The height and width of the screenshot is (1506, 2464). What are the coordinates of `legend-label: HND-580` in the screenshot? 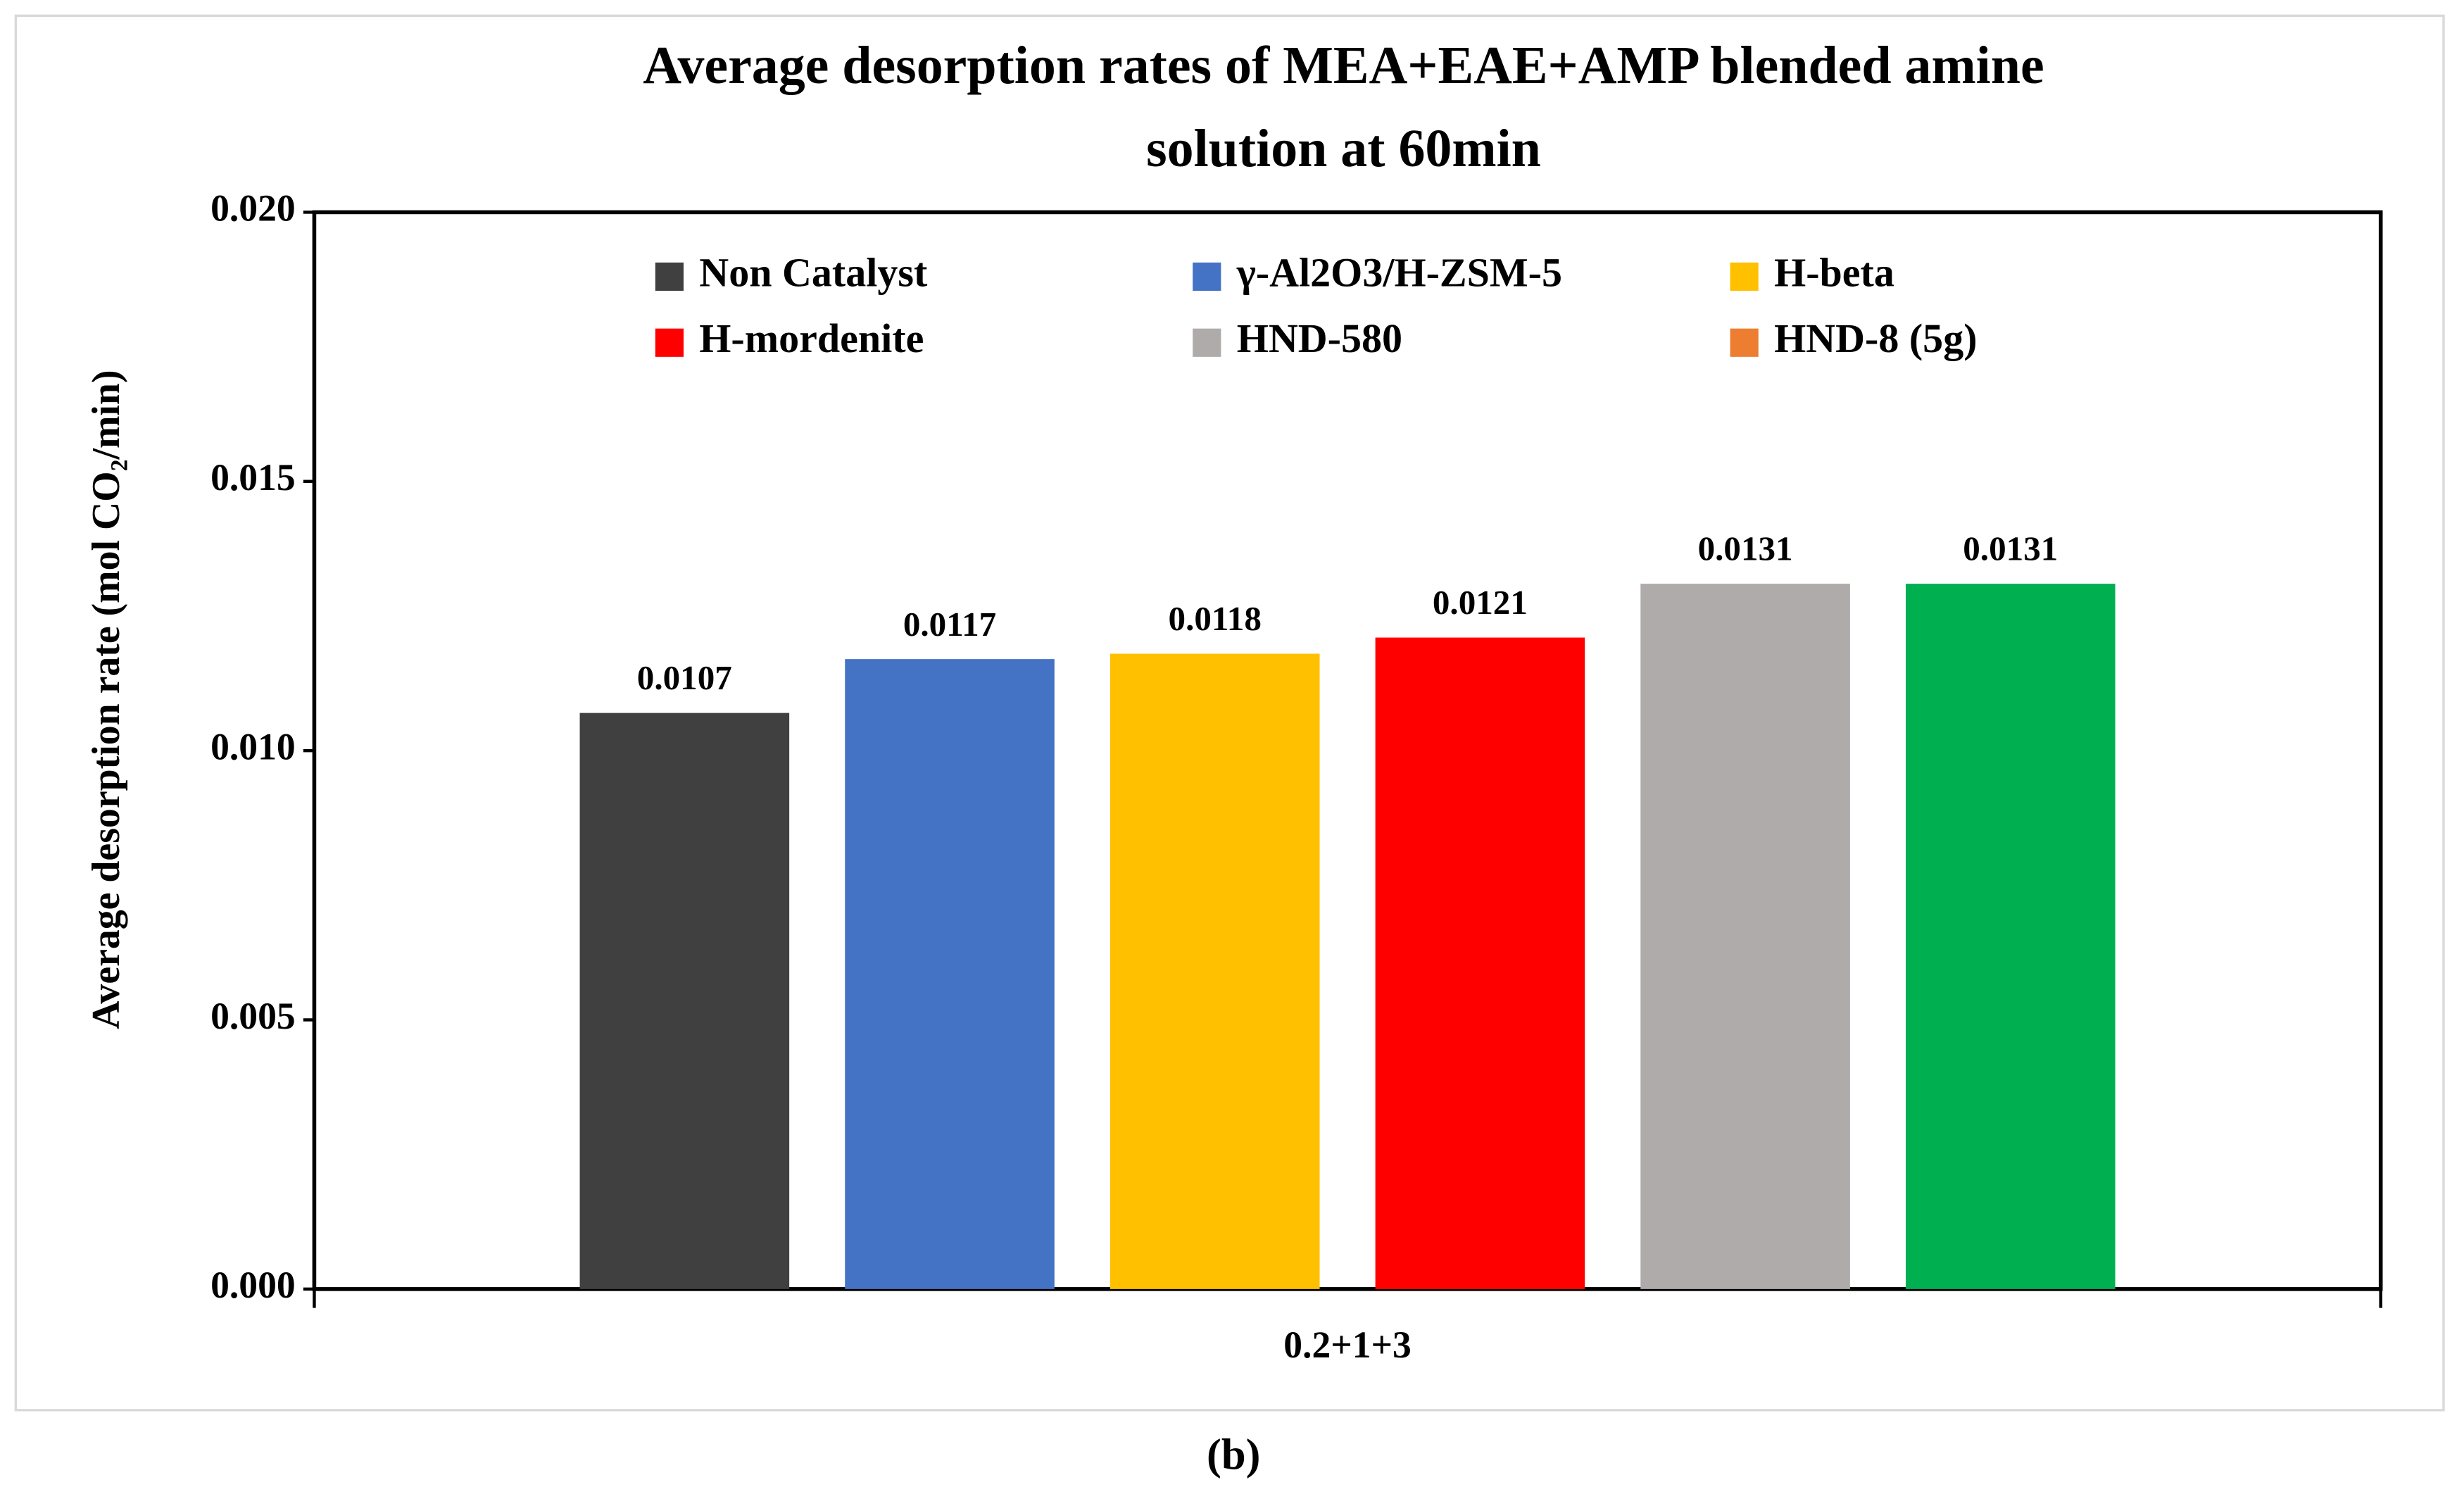 It's located at (1319, 338).